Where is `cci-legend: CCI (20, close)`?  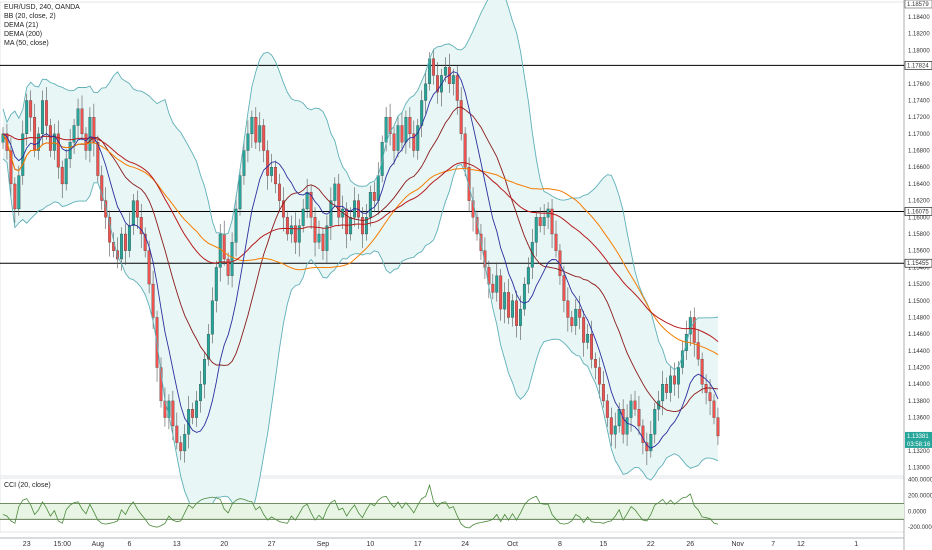 cci-legend: CCI (20, close) is located at coordinates (27, 485).